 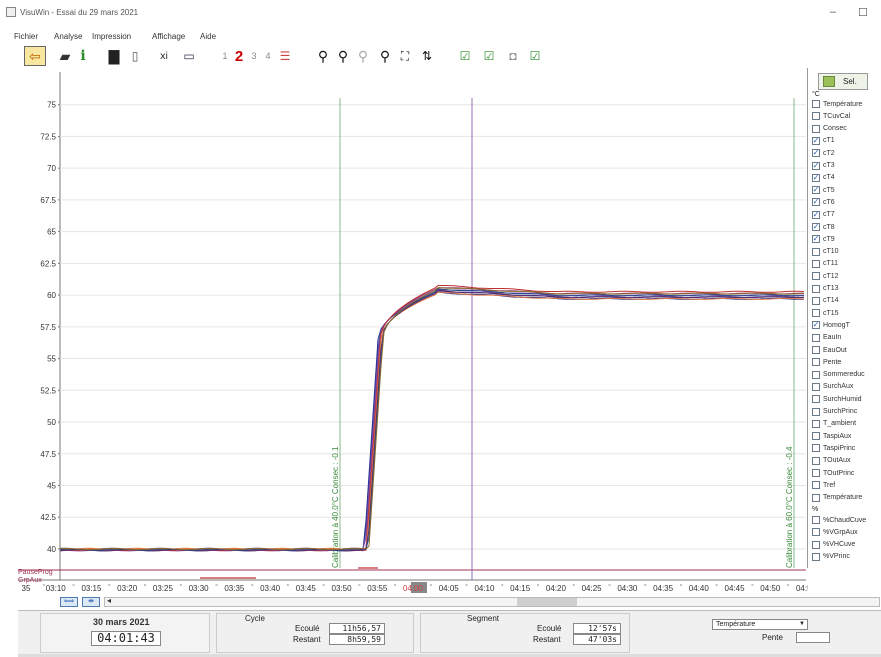 I want to click on page-4-button: 4, so click(x=268, y=56).